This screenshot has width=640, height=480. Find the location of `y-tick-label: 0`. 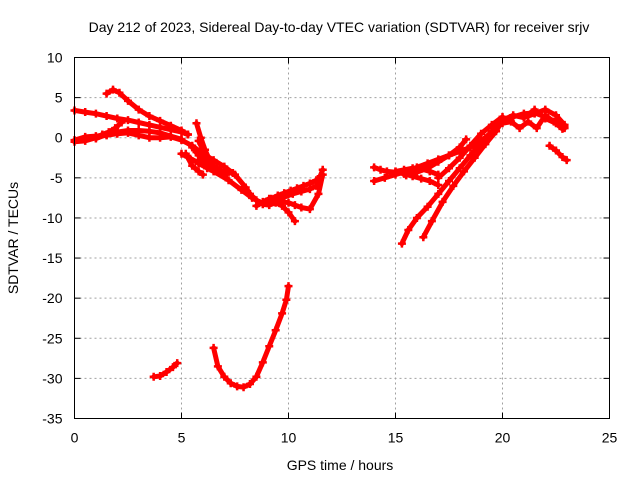

y-tick-label: 0 is located at coordinates (59, 138).